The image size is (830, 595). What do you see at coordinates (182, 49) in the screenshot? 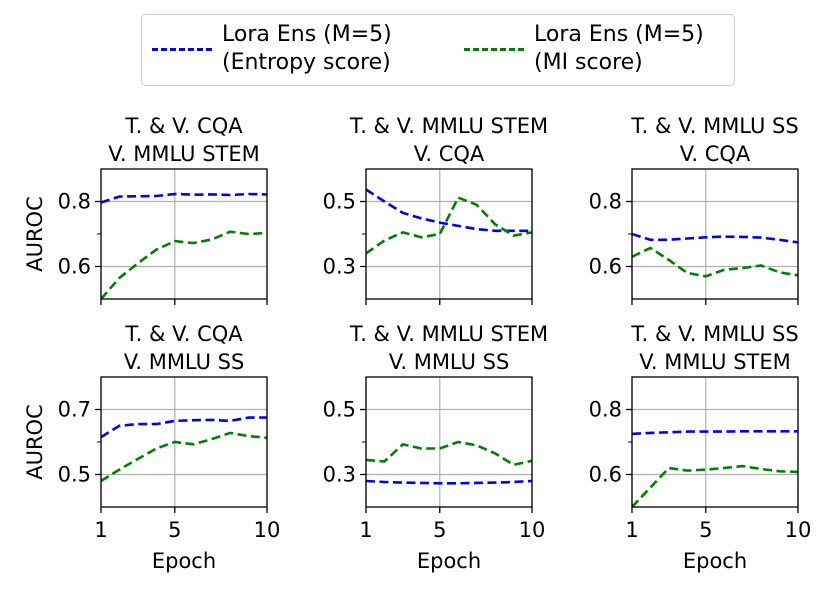
I see `legend-line-entropy` at bounding box center [182, 49].